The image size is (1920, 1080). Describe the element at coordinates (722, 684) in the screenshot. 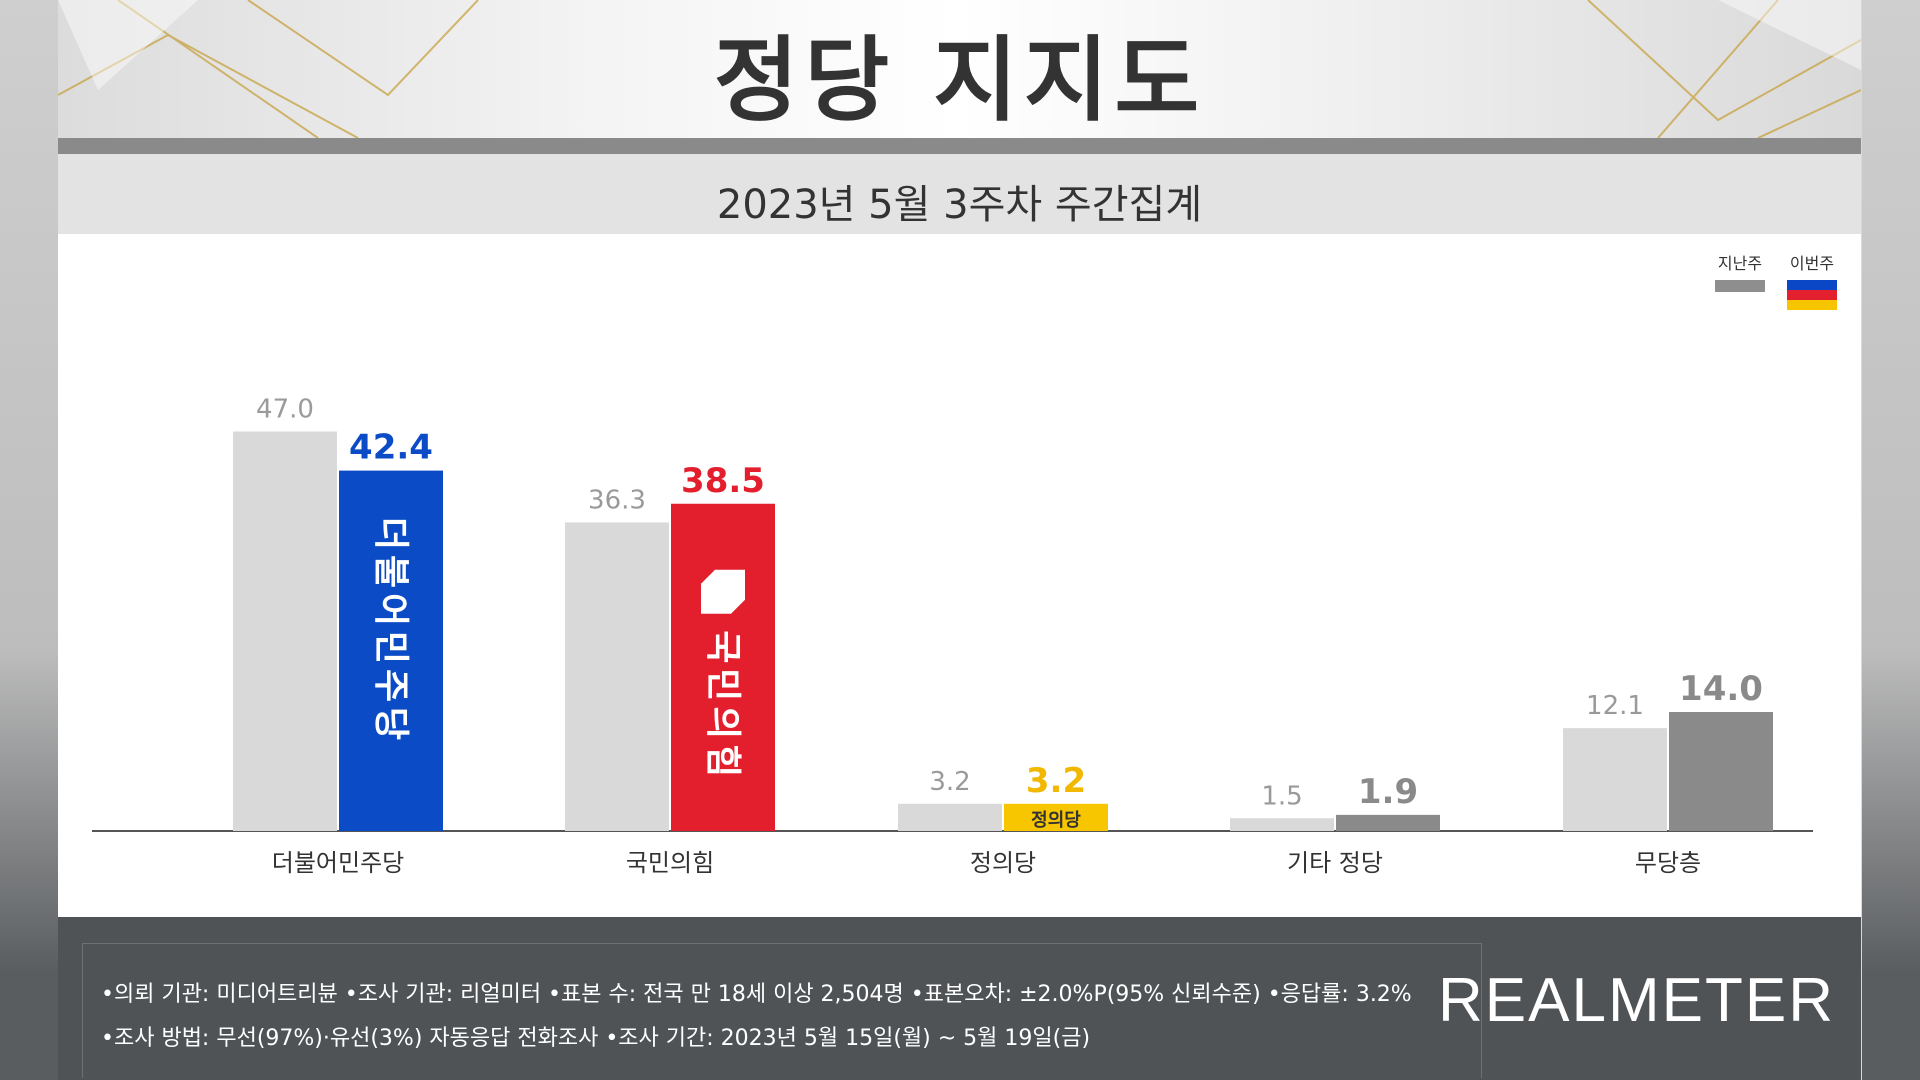

I see `bar-logo-char-1-1: 민` at that location.